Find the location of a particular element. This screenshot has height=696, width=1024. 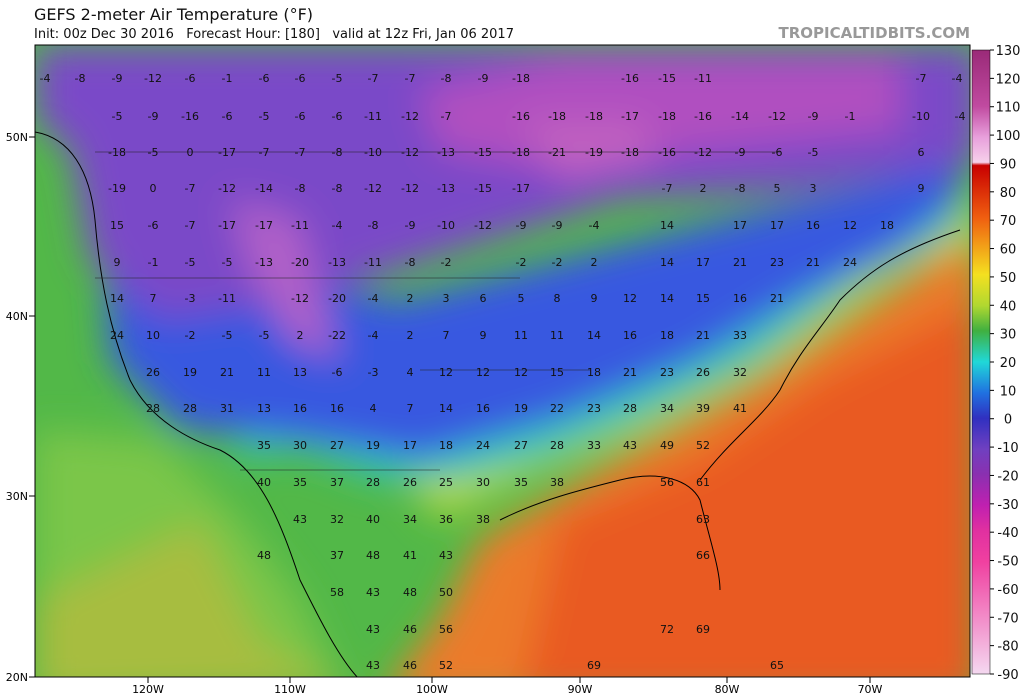

temperature-value: 38 is located at coordinates (557, 482).